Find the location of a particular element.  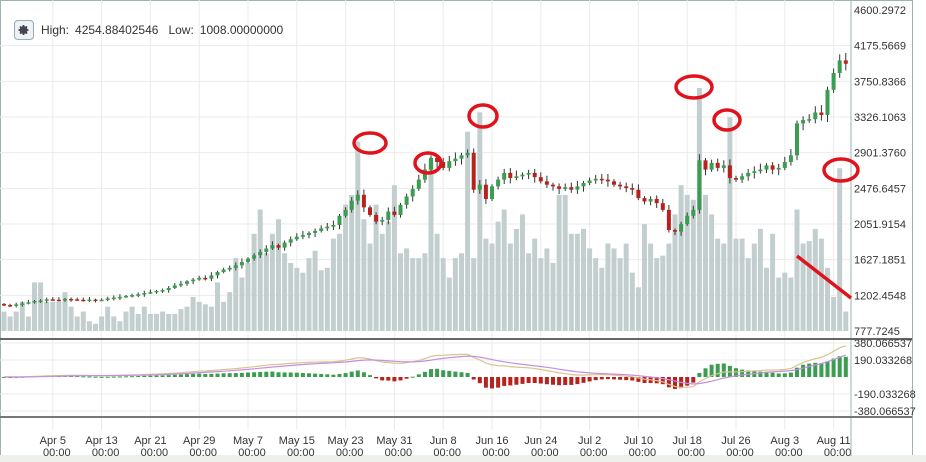

annotation-circle is located at coordinates (483, 116).